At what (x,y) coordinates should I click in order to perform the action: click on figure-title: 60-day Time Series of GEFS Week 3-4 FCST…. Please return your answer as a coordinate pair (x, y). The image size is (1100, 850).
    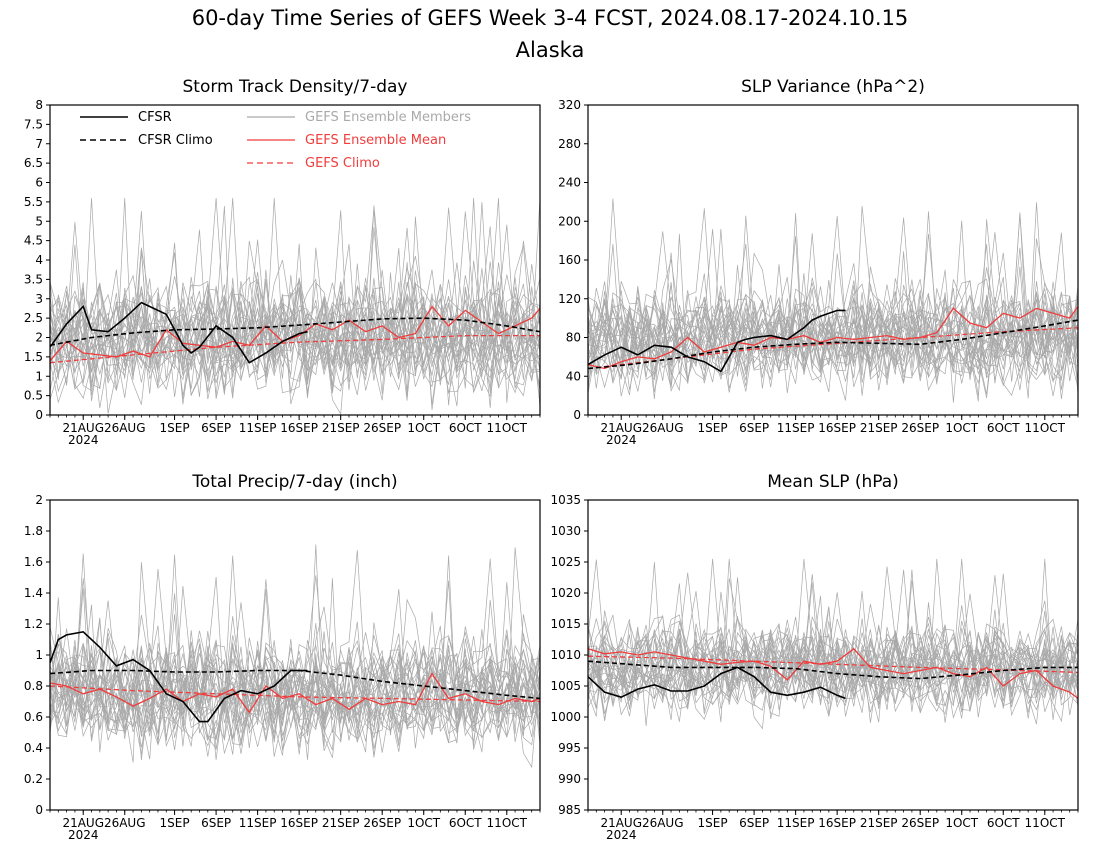
    Looking at the image, I should click on (550, 18).